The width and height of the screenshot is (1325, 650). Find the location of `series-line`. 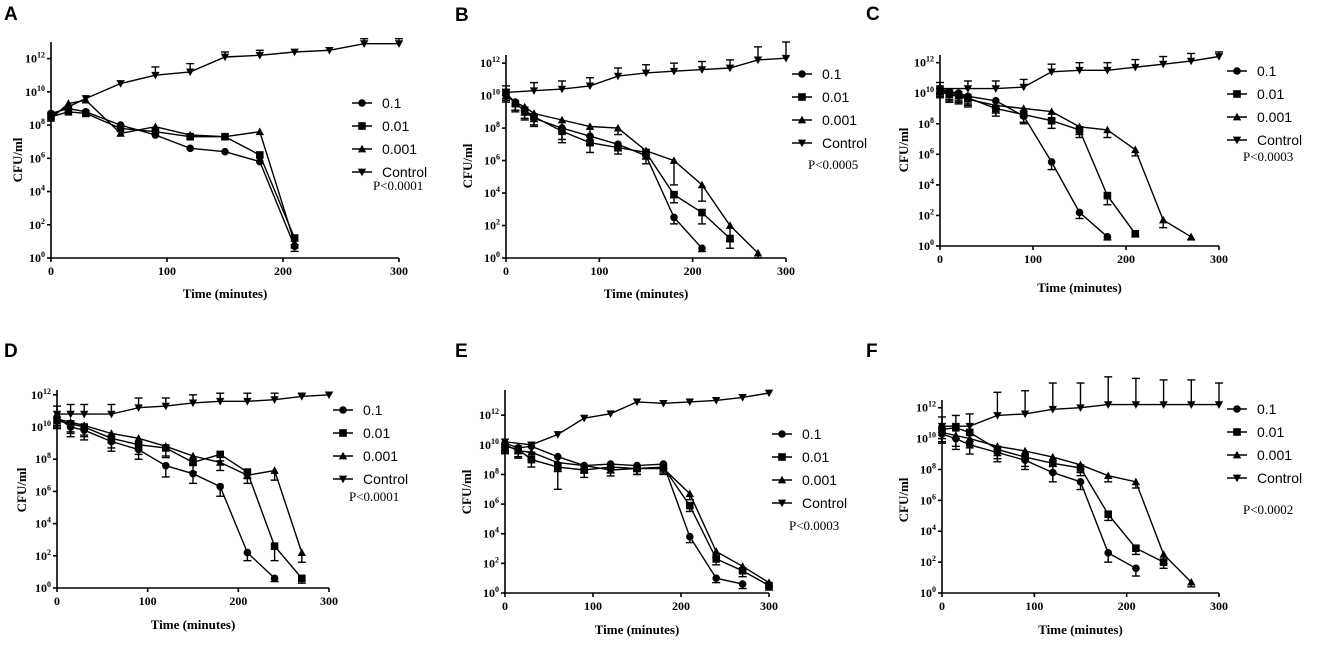

series-line is located at coordinates (179, 499).